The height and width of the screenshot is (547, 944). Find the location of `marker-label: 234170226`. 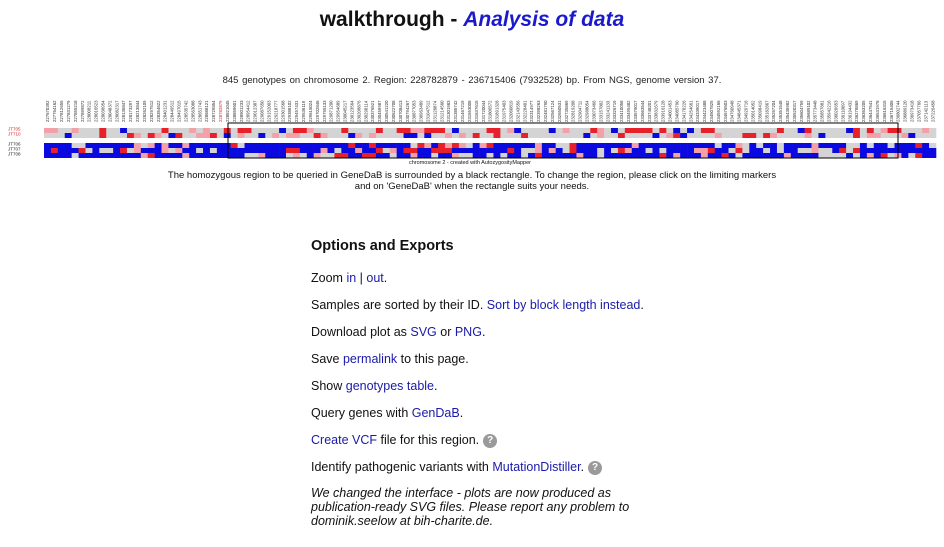

marker-label: 234170226 is located at coordinates (683, 111).